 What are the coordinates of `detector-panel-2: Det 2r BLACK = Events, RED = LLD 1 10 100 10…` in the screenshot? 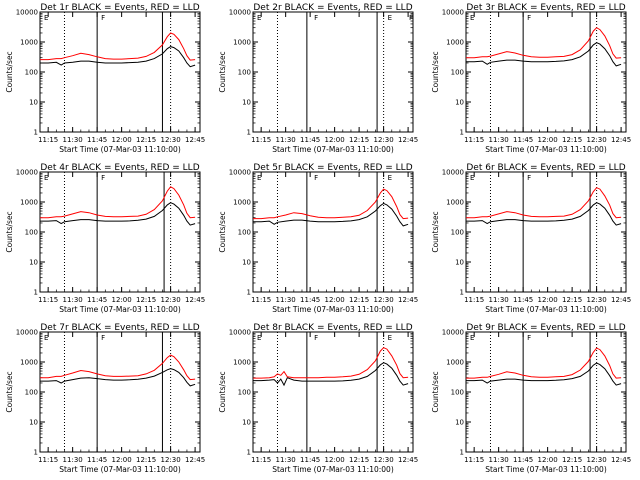 It's located at (319, 80).